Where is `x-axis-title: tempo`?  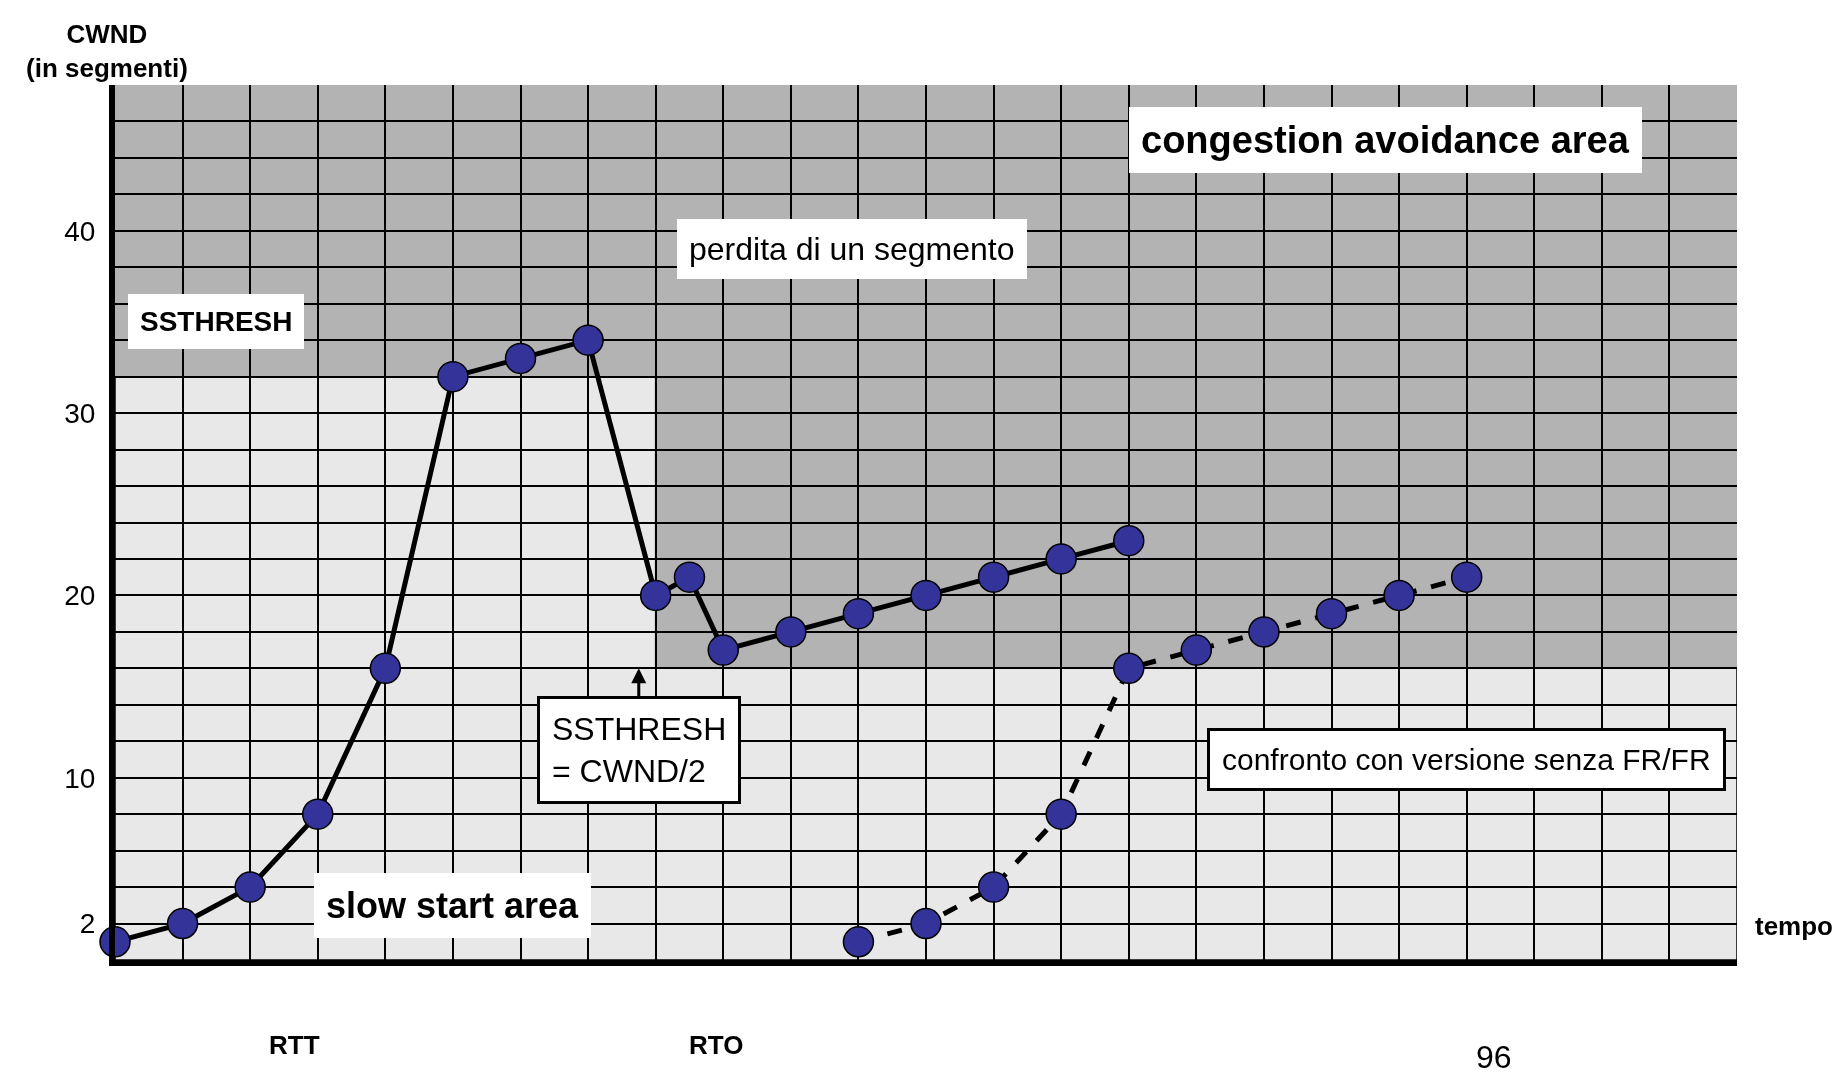
x-axis-title: tempo is located at coordinates (1794, 926).